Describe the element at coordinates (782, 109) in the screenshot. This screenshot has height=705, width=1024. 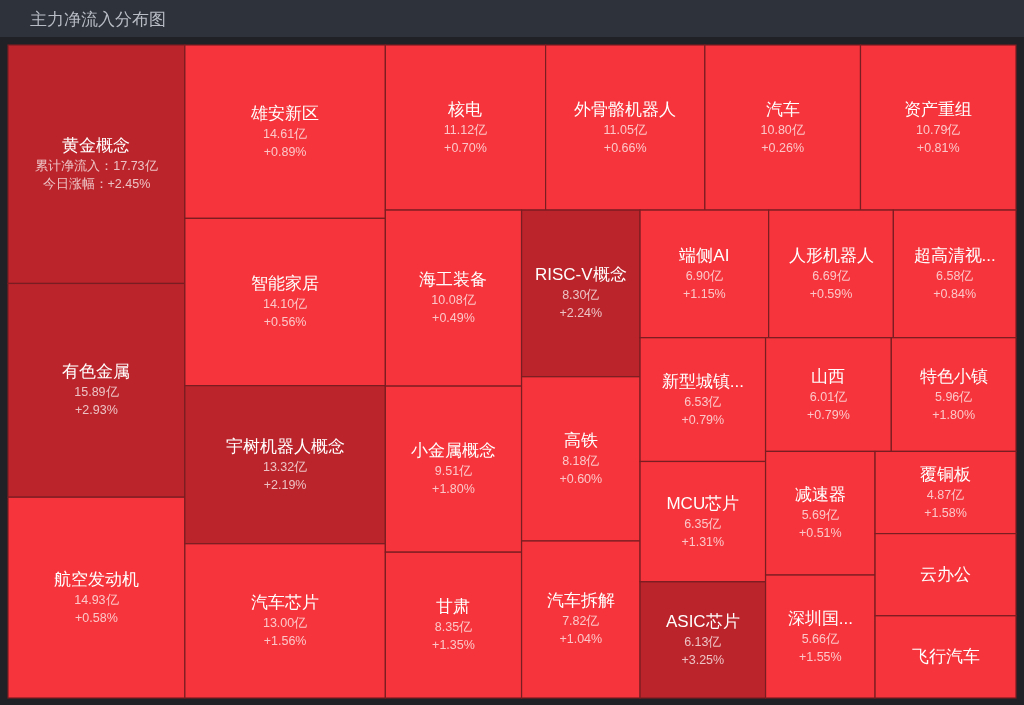
I see `category-label: 汽车` at that location.